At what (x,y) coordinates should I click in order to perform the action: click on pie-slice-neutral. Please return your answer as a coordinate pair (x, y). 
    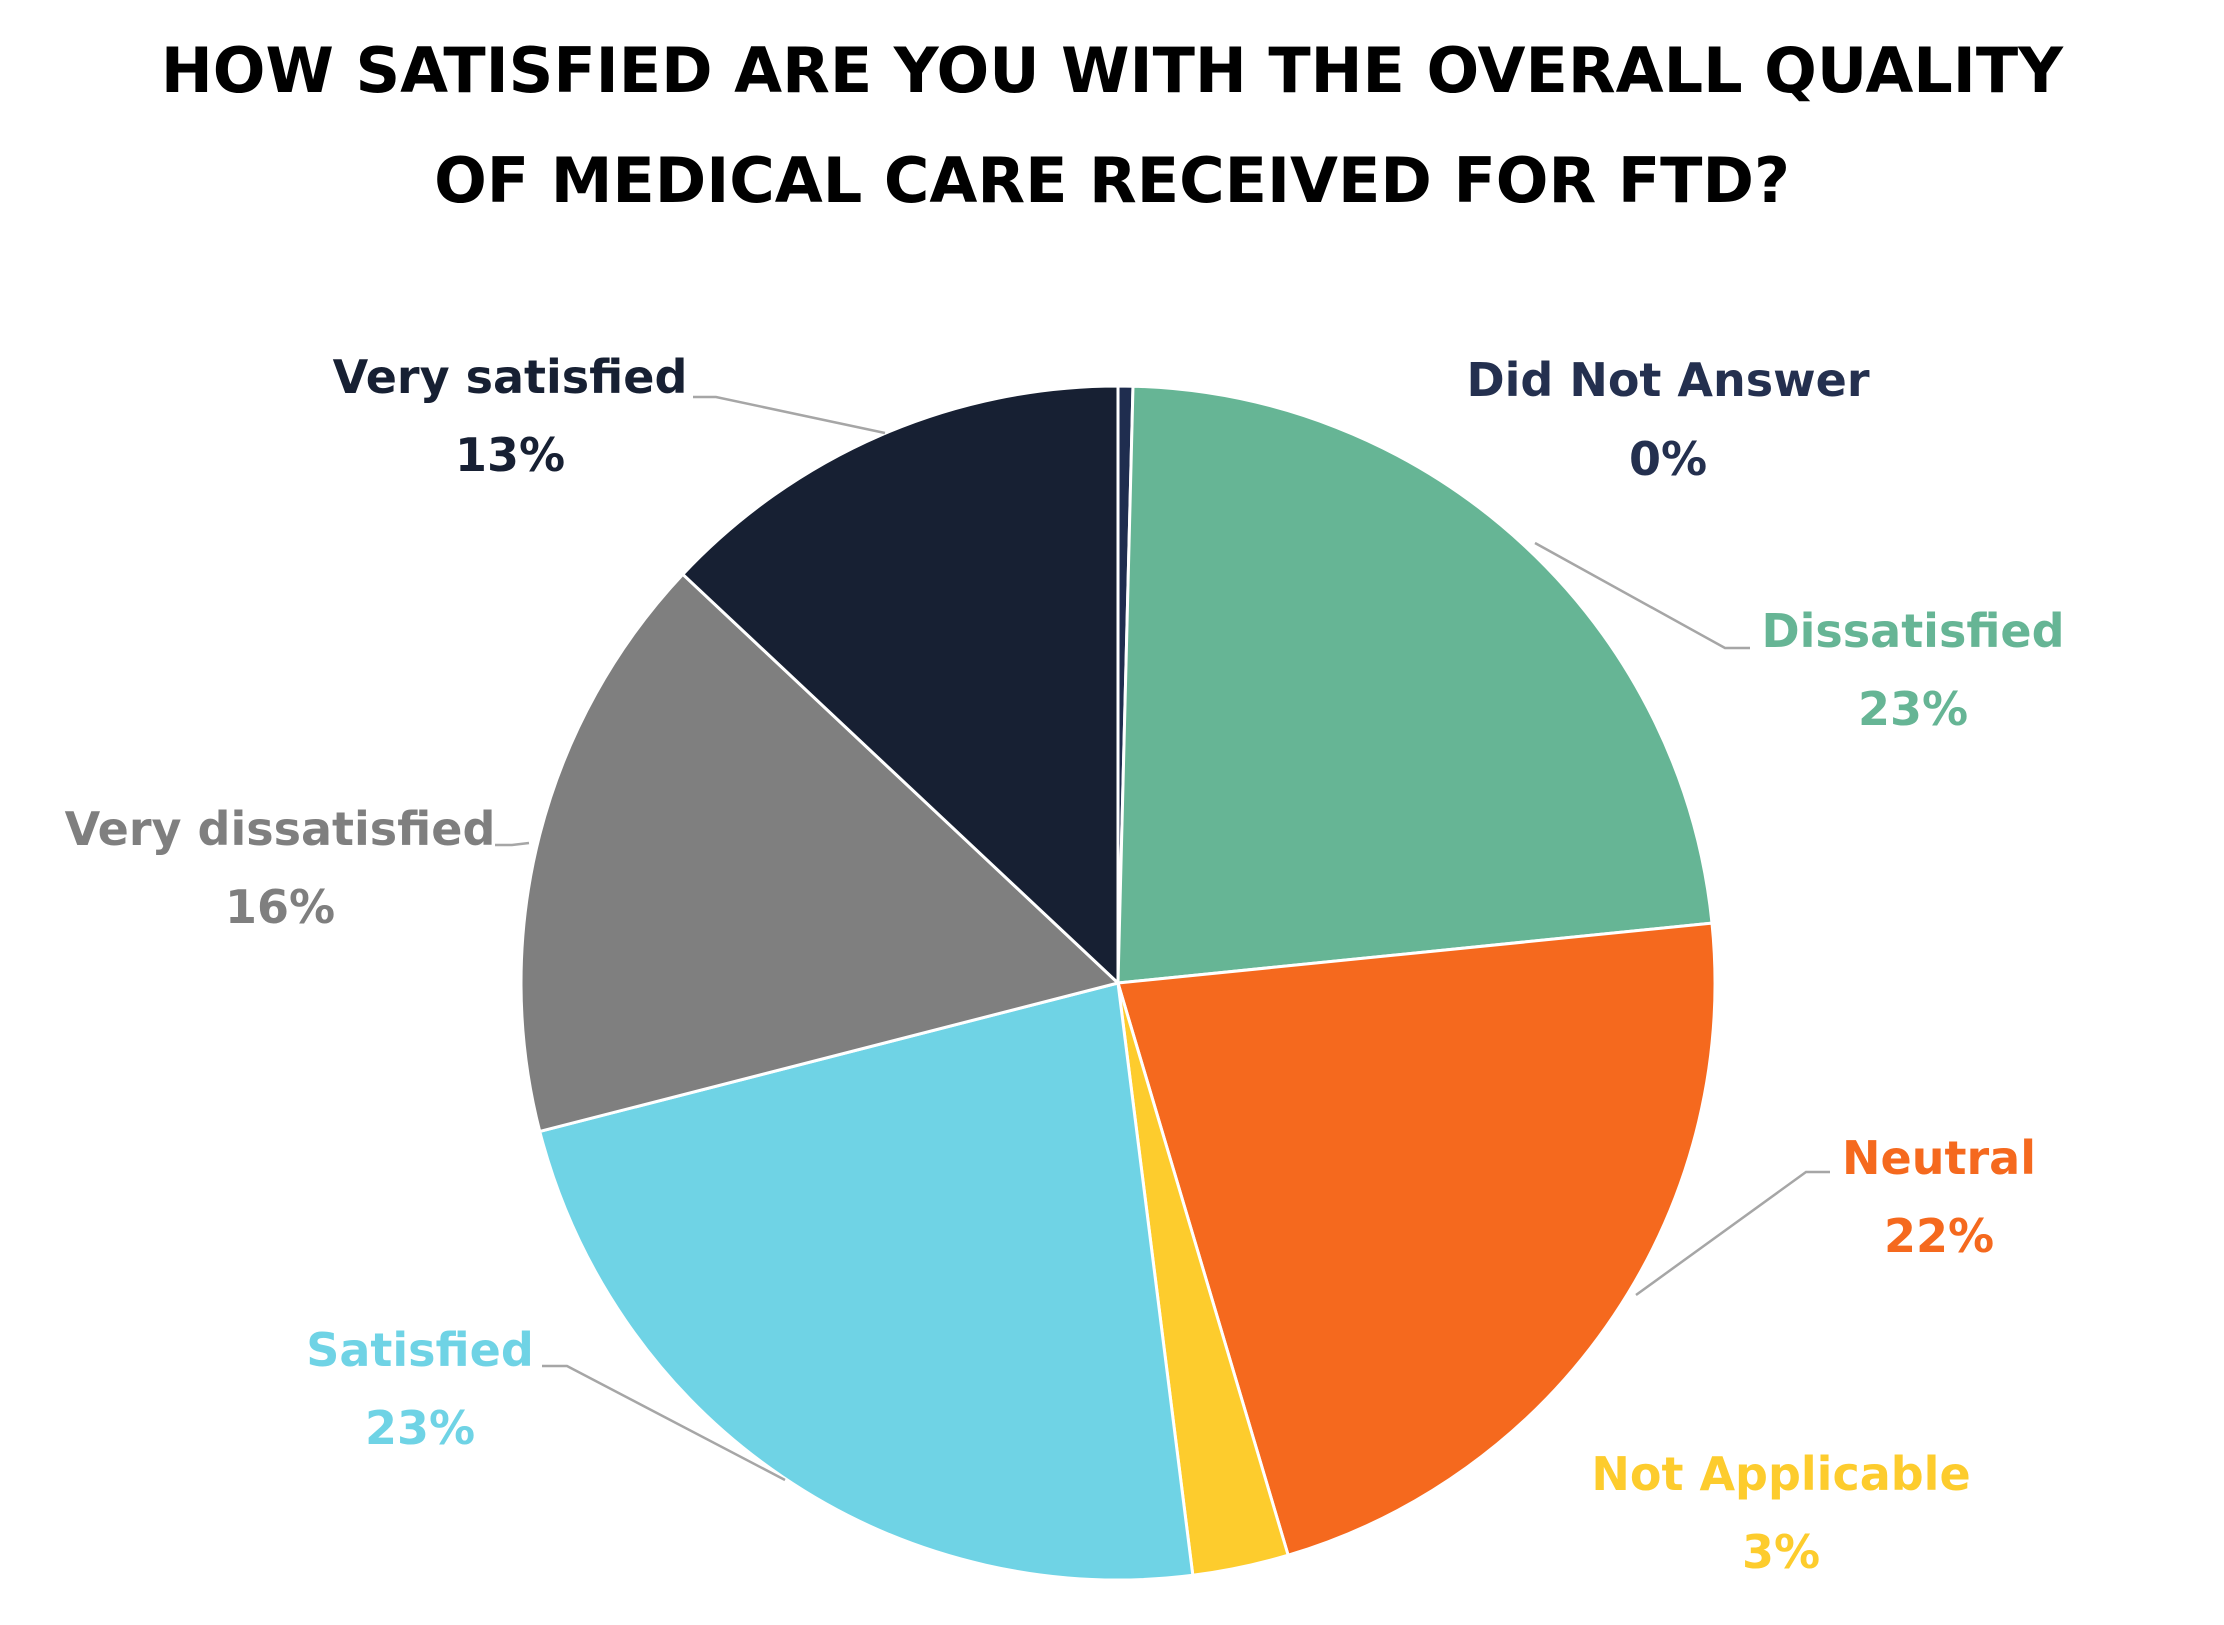
    Looking at the image, I should click on (1416, 1239).